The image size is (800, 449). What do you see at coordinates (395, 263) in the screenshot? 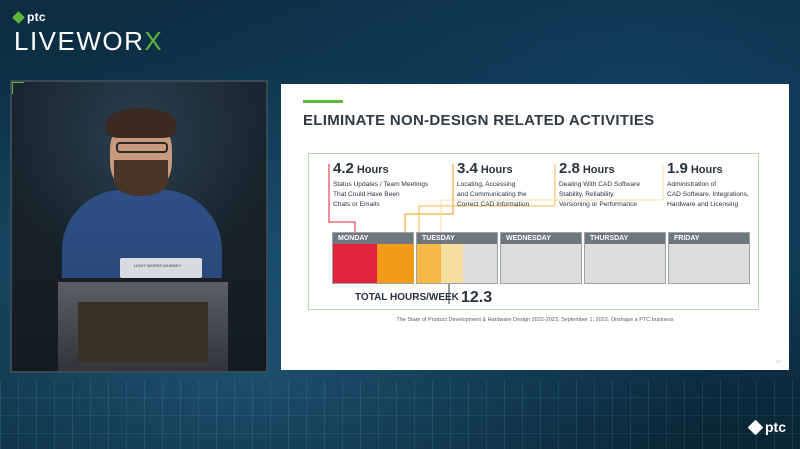
I see `fill-locating` at bounding box center [395, 263].